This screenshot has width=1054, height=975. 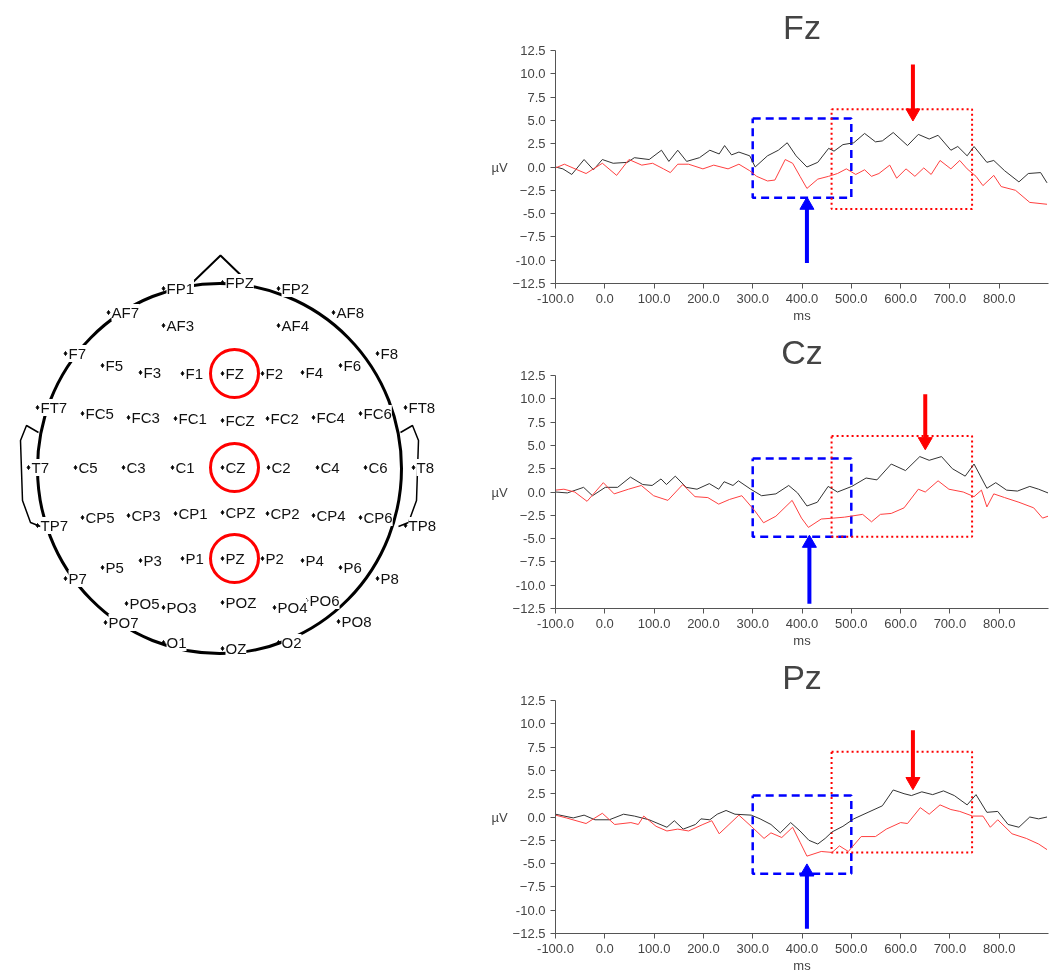 What do you see at coordinates (422, 525) in the screenshot?
I see `text: TP8` at bounding box center [422, 525].